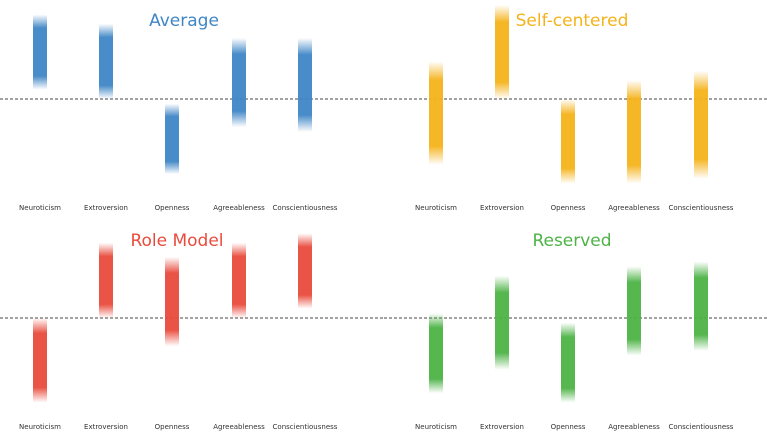  What do you see at coordinates (172, 208) in the screenshot?
I see `average-tick-openness: Openness` at bounding box center [172, 208].